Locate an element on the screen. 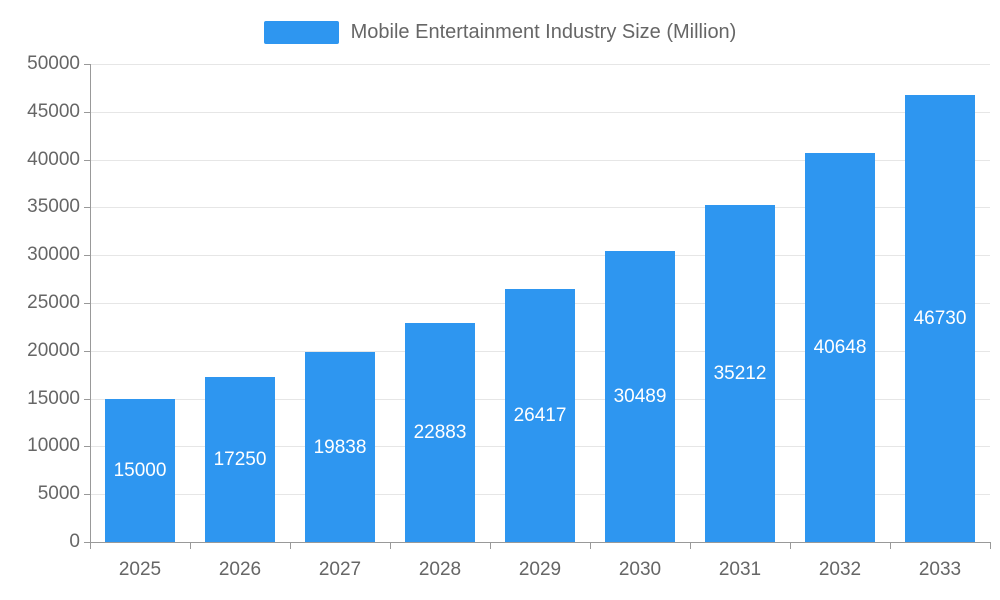 The image size is (1000, 600). bar-value-label: 30489 is located at coordinates (640, 396).